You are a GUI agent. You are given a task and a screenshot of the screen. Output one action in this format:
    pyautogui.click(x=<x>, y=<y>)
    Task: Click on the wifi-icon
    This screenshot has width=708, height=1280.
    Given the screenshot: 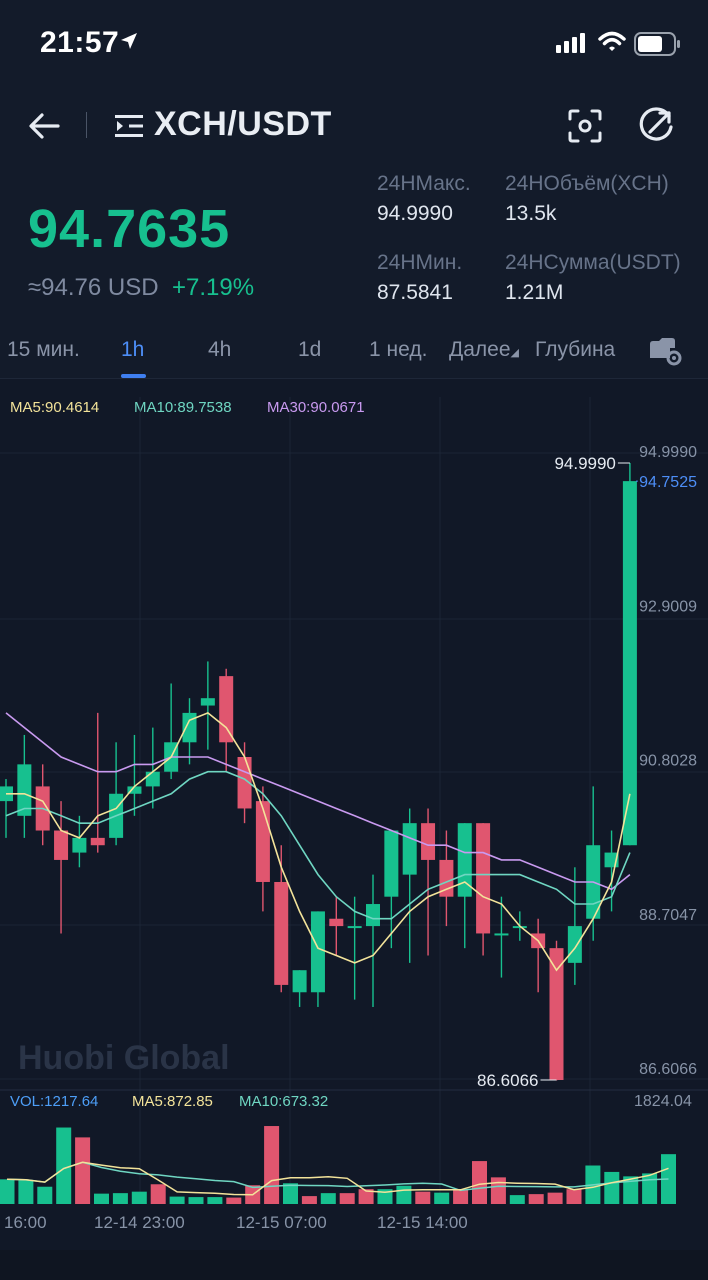 What is the action you would take?
    pyautogui.click(x=612, y=41)
    